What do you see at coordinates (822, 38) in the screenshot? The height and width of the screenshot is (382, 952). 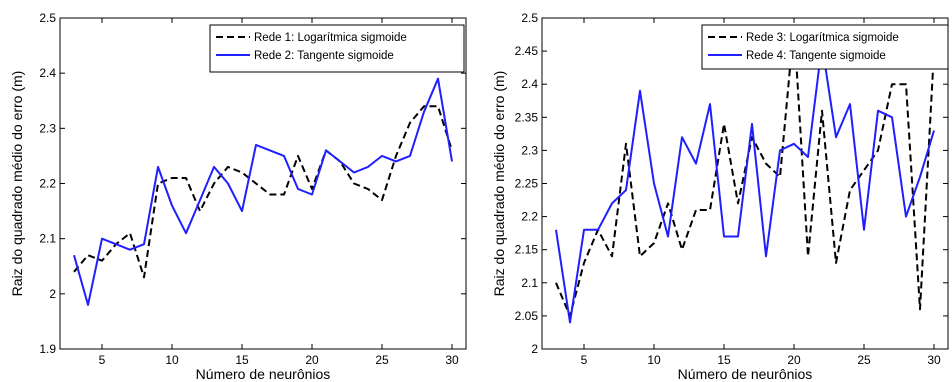 I see `legend-label: Rede 3: Logarítmica sigmoide` at bounding box center [822, 38].